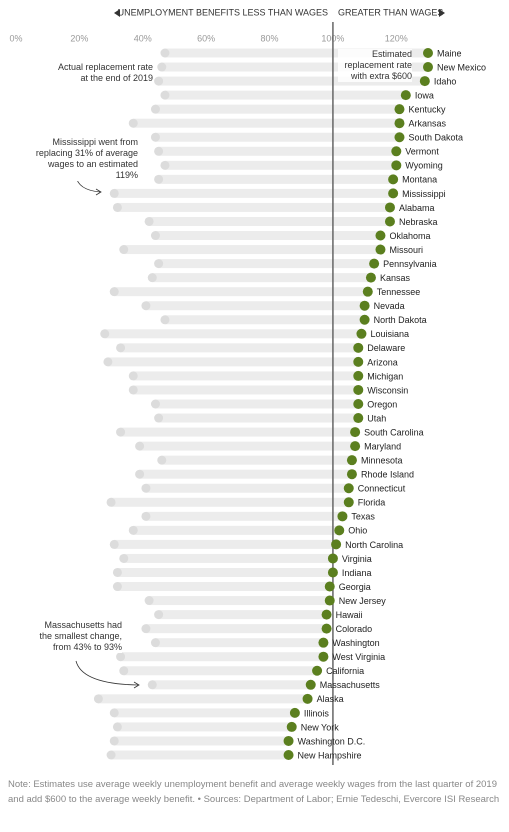  Describe the element at coordinates (206, 38) in the screenshot. I see `x-tick-label: 60%` at that location.